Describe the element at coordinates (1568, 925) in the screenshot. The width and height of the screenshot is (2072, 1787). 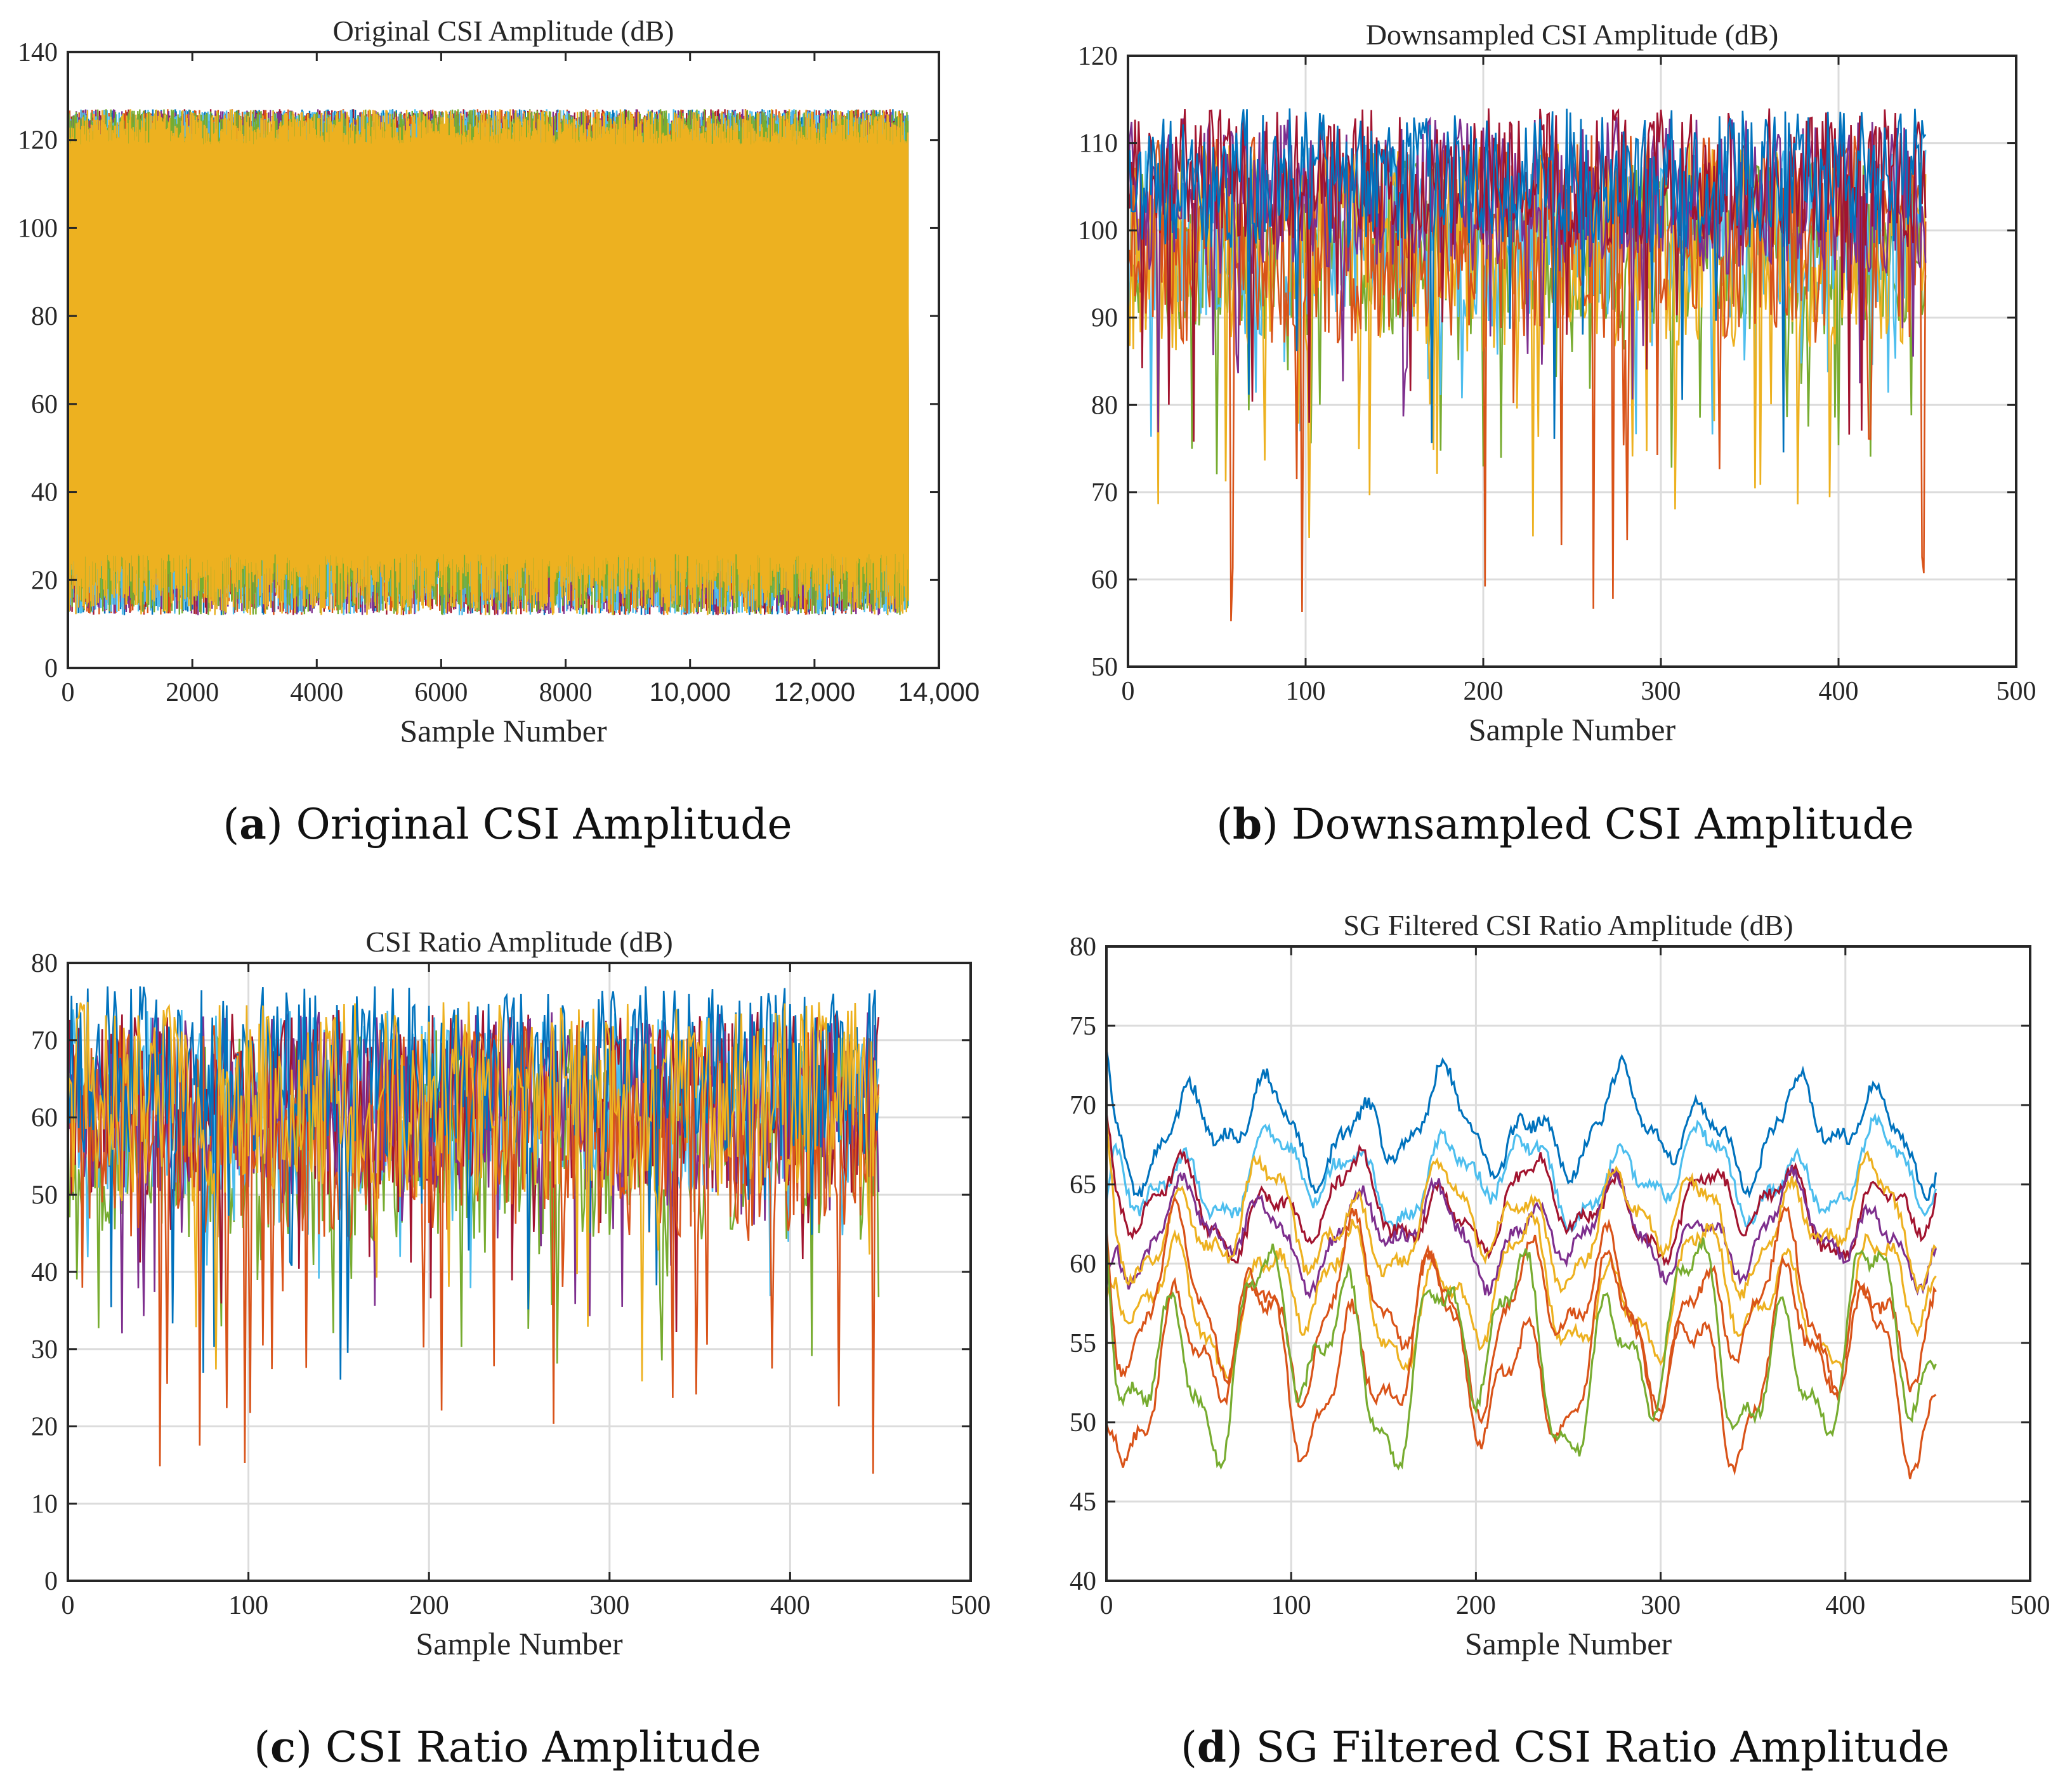
I see `chart-title: SG Filtered CSI Ratio Amplitude (dB)` at that location.